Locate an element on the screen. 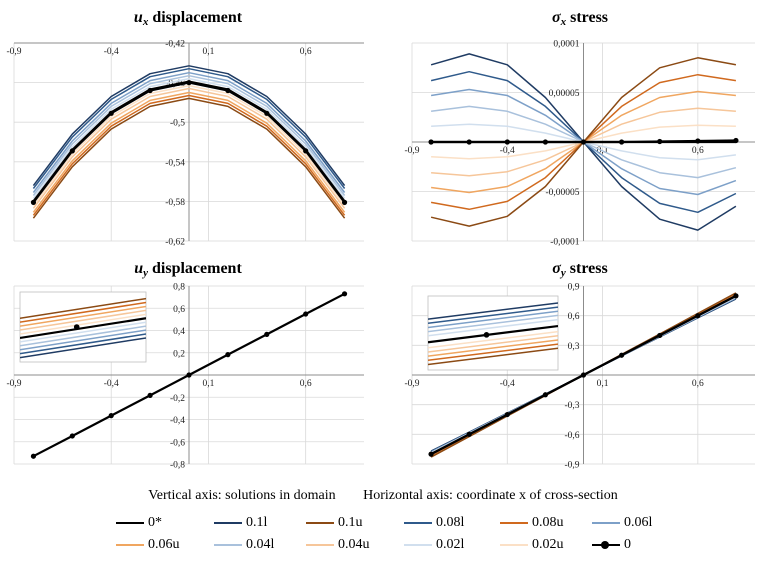 The image size is (766, 562). series-line-0.1u is located at coordinates (189, 158).